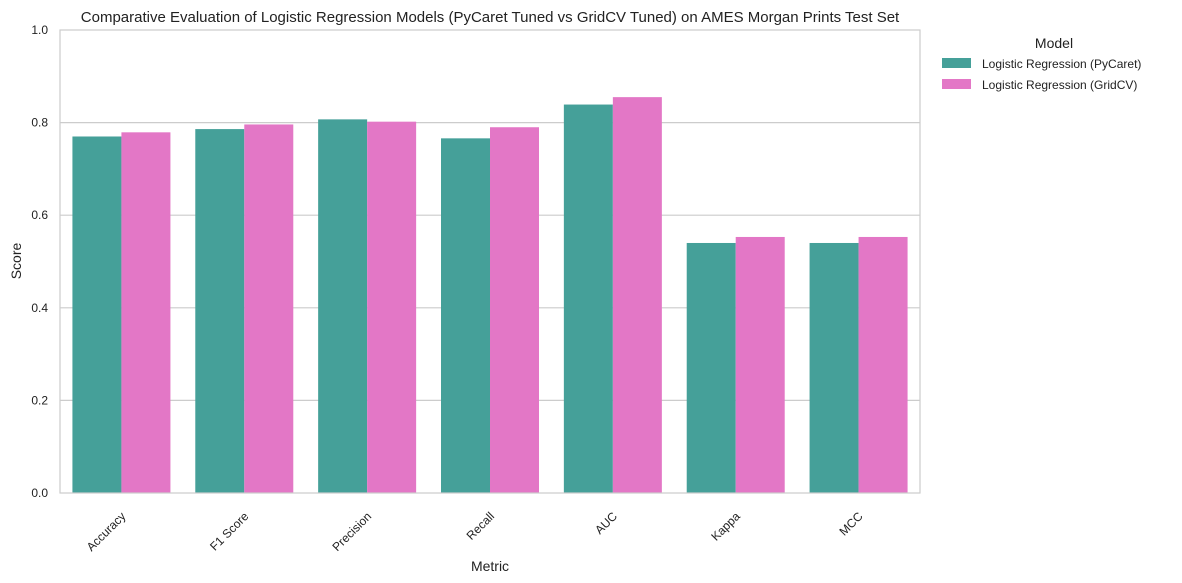 This screenshot has width=1182, height=583. Describe the element at coordinates (514, 310) in the screenshot. I see `bar-gridcv-recall` at that location.